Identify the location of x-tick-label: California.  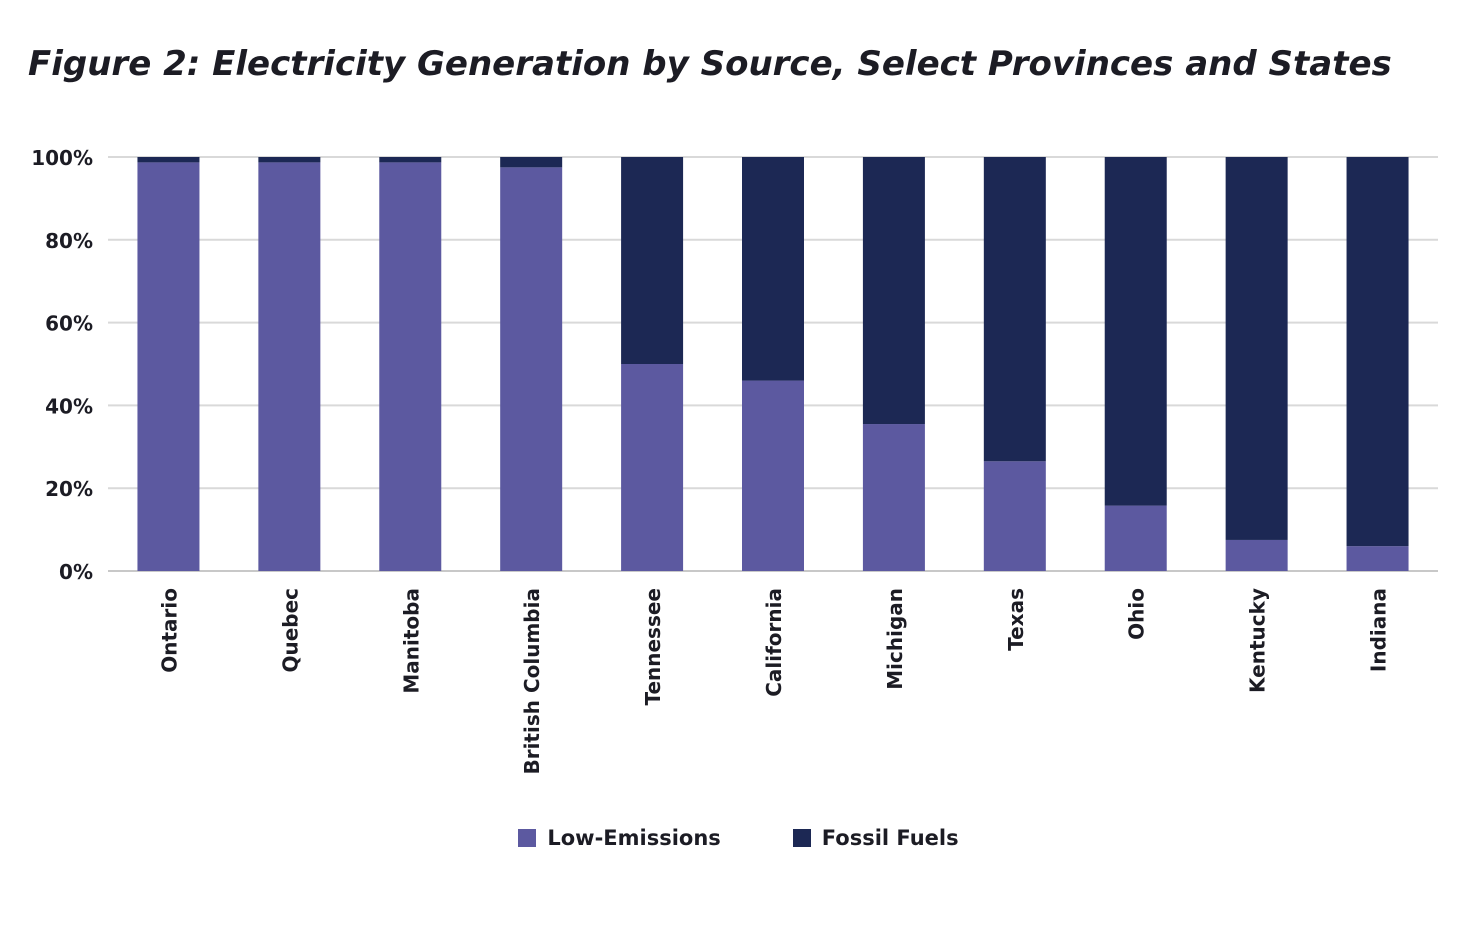
(774, 642).